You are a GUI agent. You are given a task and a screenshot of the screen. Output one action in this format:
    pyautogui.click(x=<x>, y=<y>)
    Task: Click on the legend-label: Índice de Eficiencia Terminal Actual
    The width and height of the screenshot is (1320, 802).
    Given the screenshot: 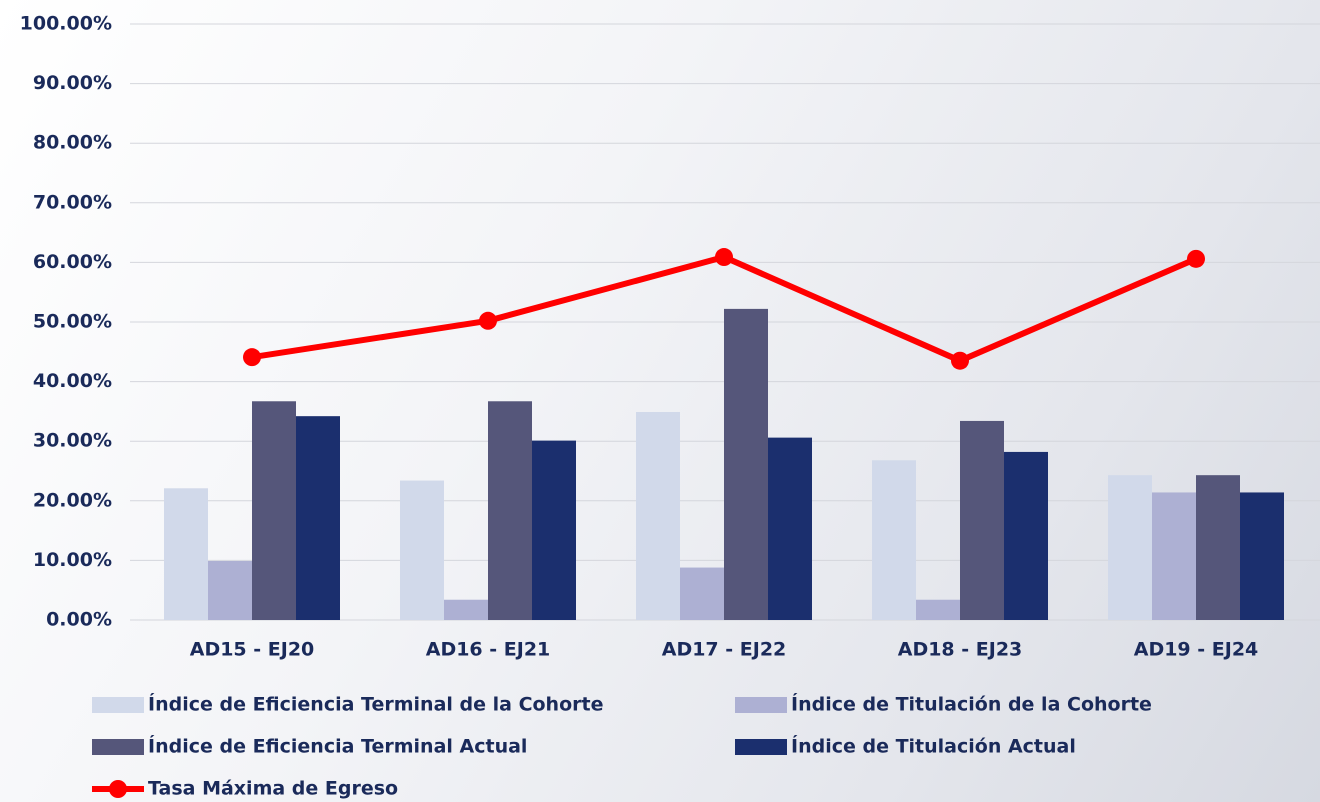 What is the action you would take?
    pyautogui.click(x=337, y=746)
    